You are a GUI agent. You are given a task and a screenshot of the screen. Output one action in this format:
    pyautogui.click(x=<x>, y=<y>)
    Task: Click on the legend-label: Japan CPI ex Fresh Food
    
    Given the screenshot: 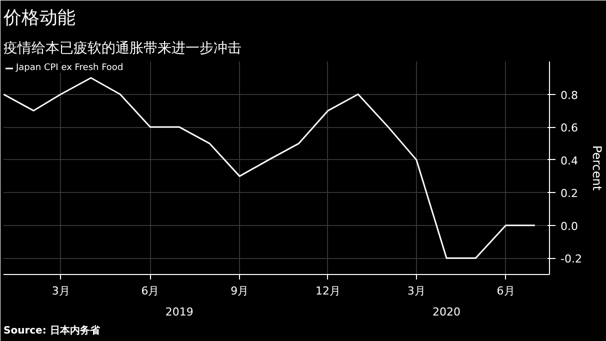 What is the action you would take?
    pyautogui.click(x=70, y=68)
    